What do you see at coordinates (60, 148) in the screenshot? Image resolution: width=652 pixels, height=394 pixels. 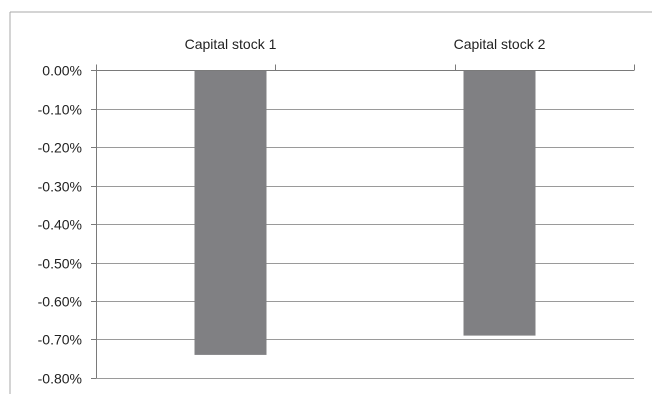 I see `y-tick-label: -0.20%` at bounding box center [60, 148].